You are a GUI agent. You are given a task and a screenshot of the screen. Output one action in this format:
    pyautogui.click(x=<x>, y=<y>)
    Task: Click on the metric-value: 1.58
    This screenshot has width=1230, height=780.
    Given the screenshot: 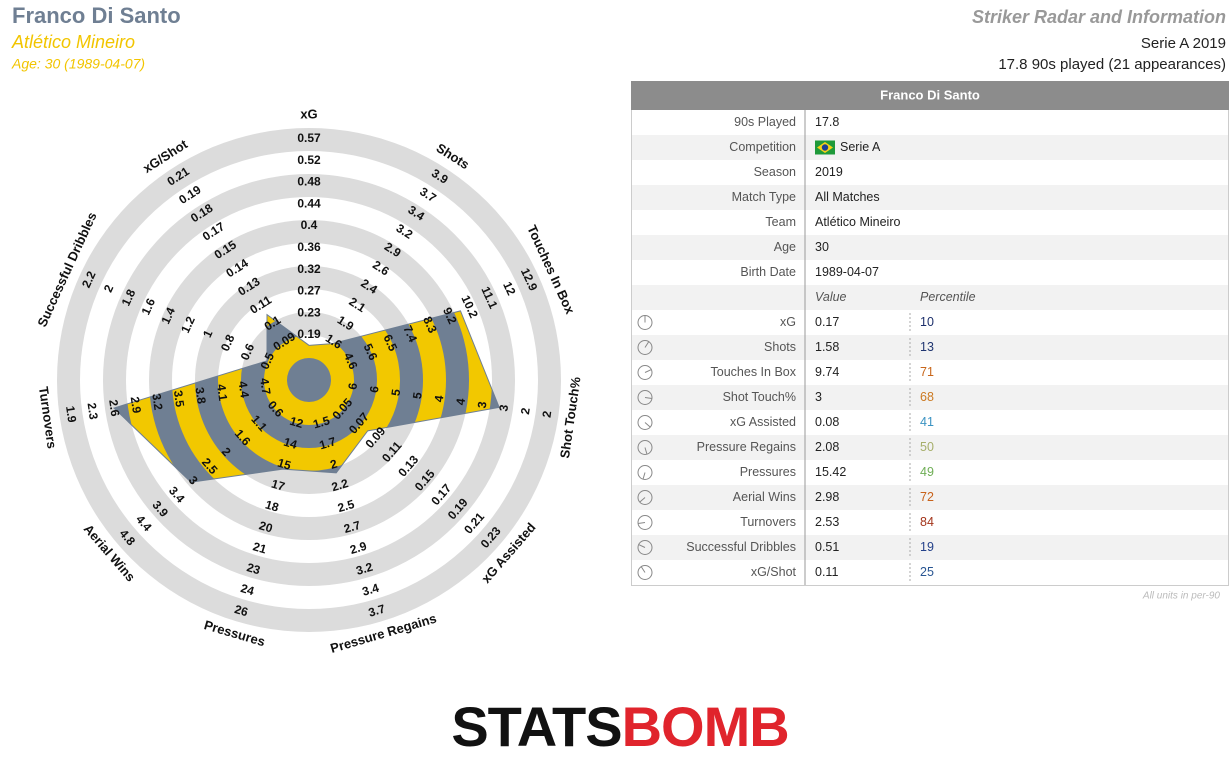 What is the action you would take?
    pyautogui.click(x=827, y=347)
    